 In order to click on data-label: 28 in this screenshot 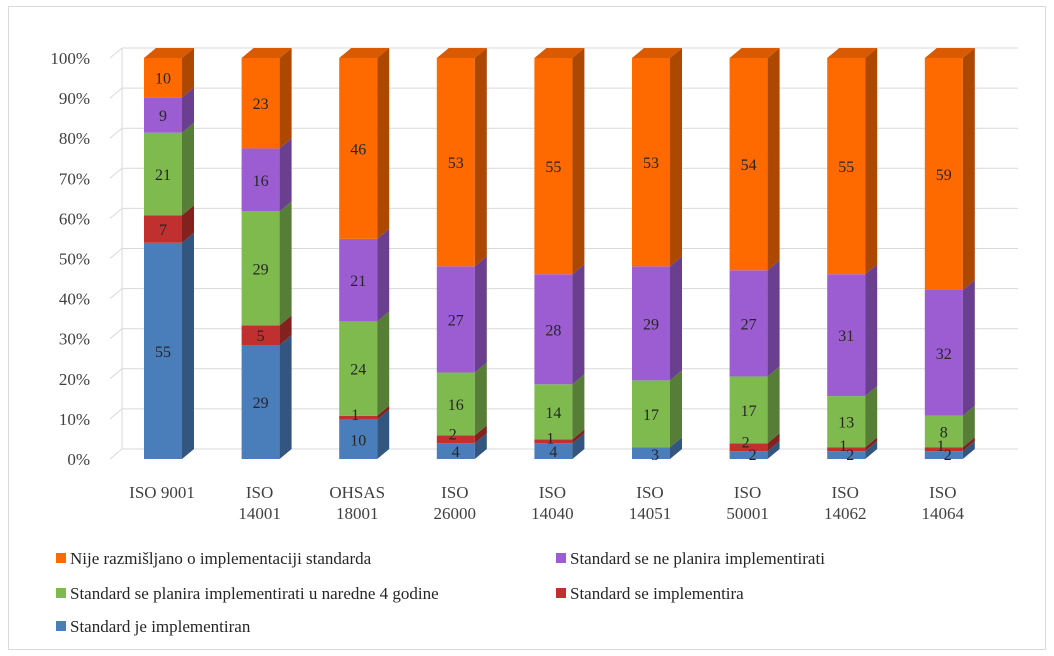, I will do `click(553, 330)`.